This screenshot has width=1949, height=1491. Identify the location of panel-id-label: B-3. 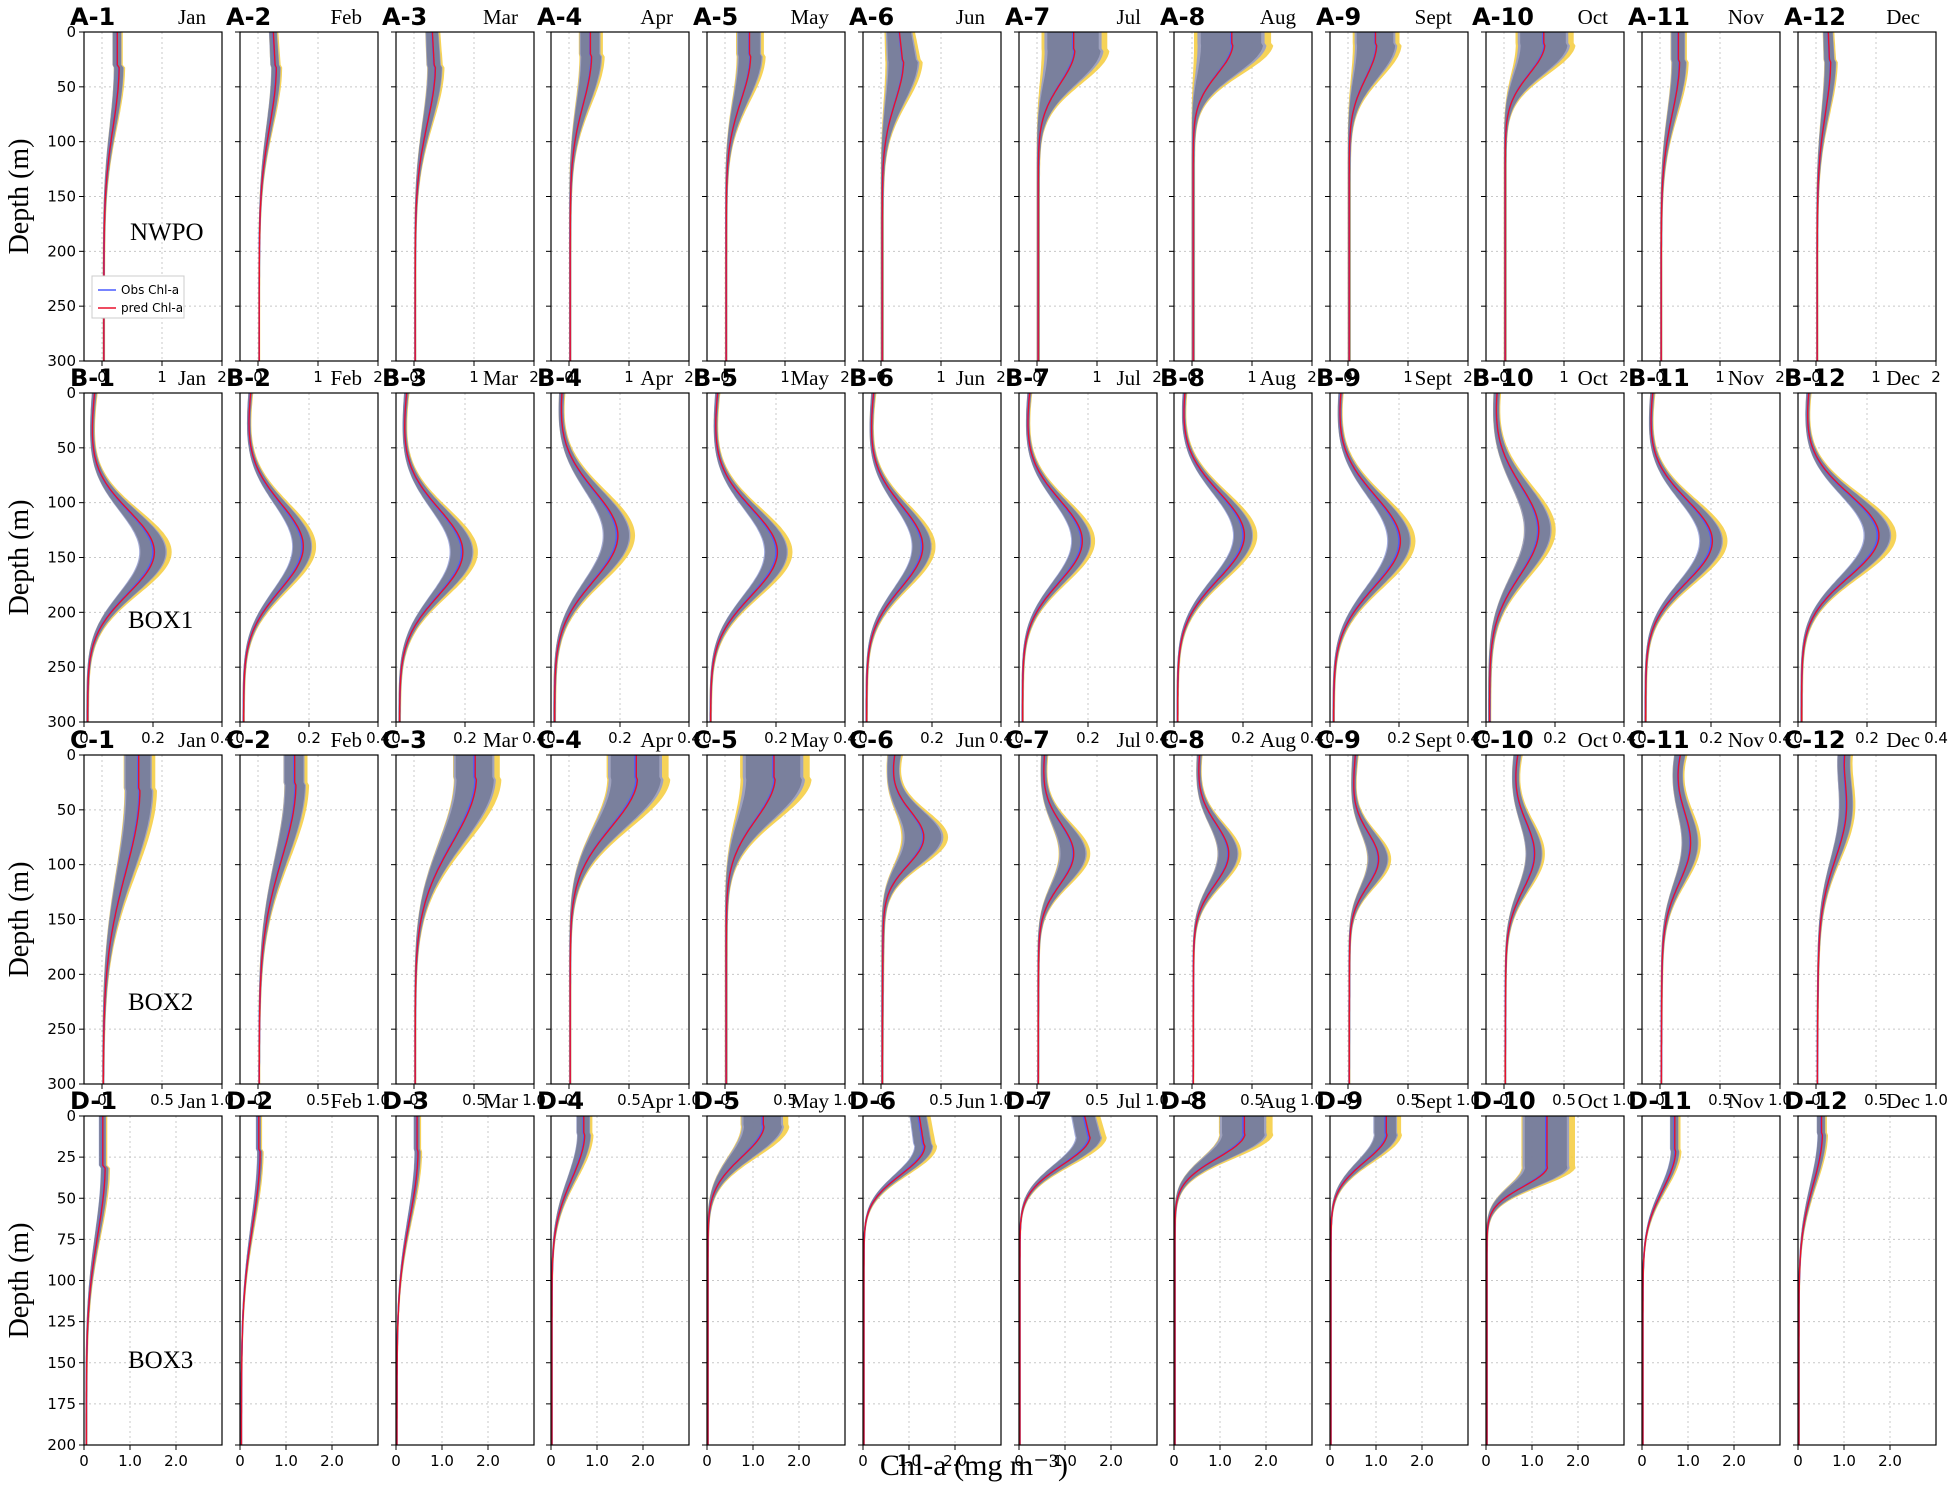
(404, 378).